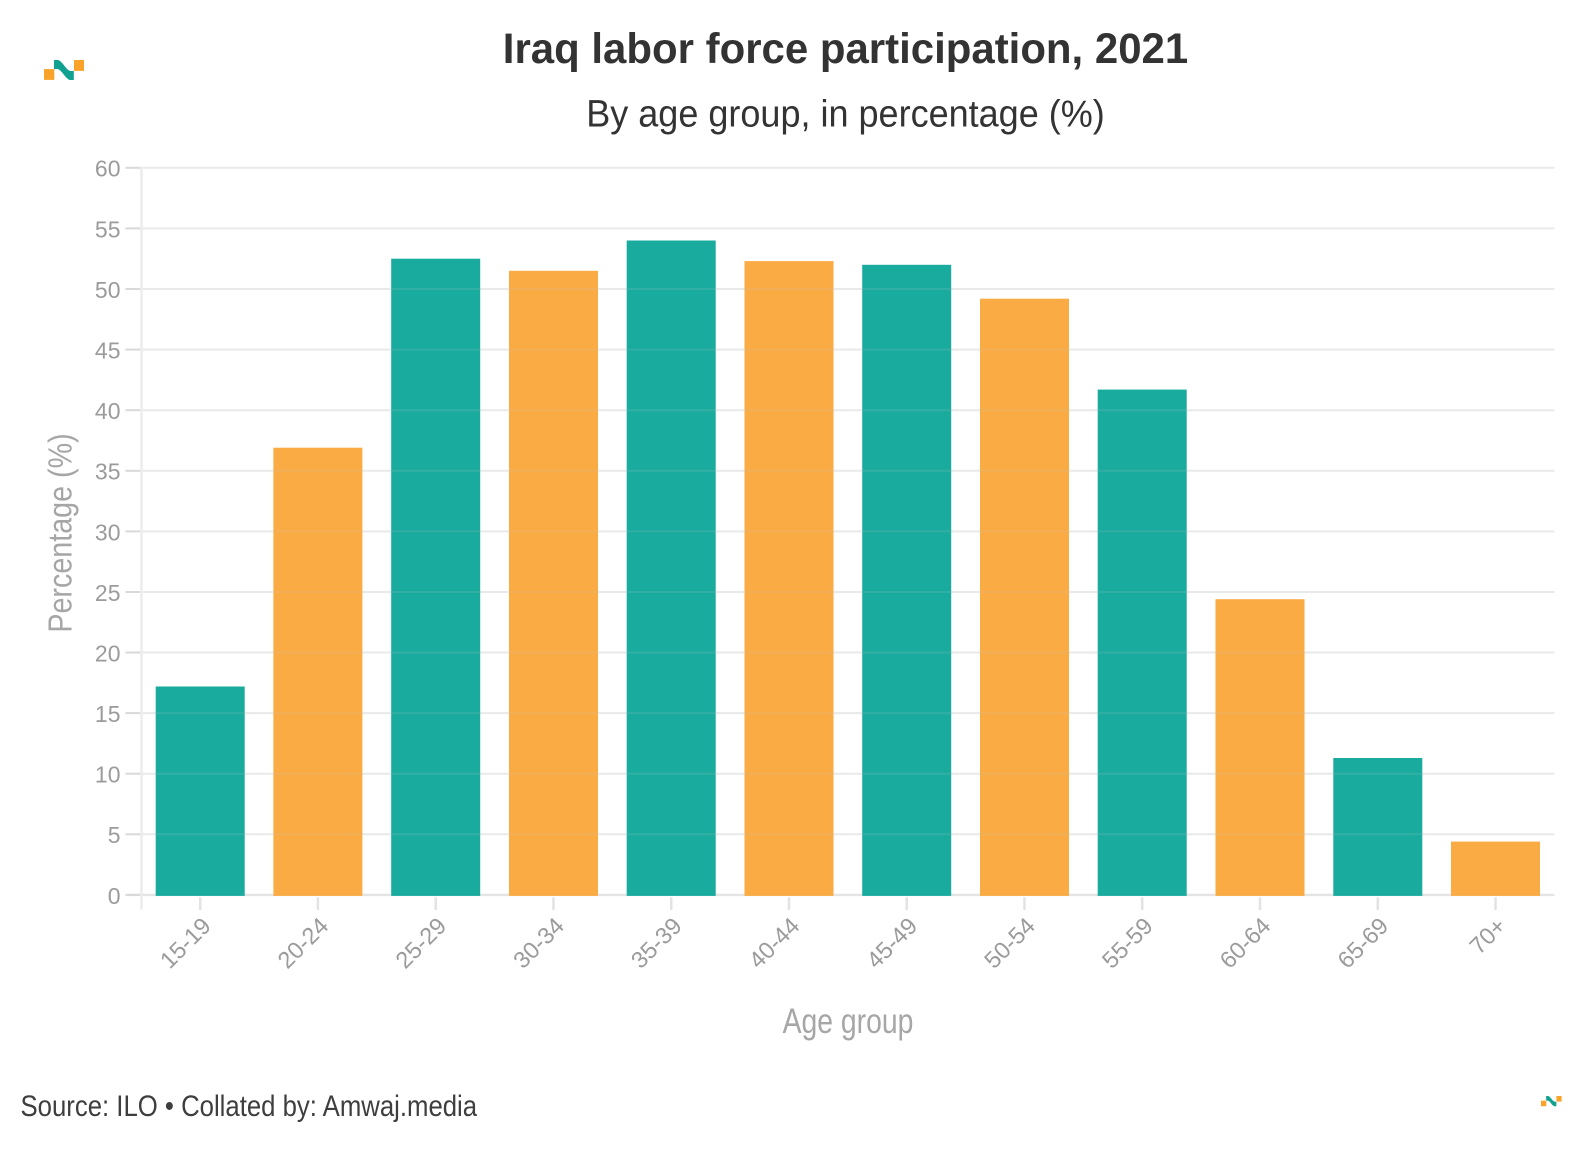  Describe the element at coordinates (848, 1021) in the screenshot. I see `svg-text: Age group` at that location.